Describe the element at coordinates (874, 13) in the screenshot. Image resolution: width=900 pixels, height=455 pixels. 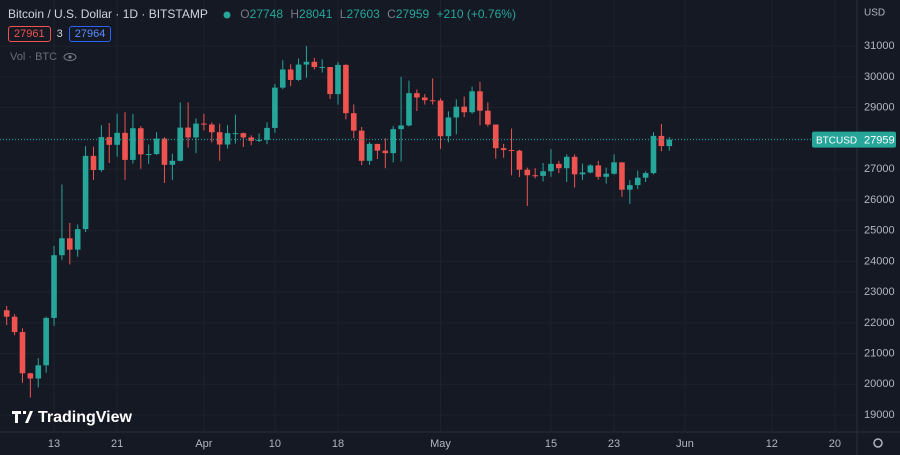
I see `currency-label: USD` at that location.